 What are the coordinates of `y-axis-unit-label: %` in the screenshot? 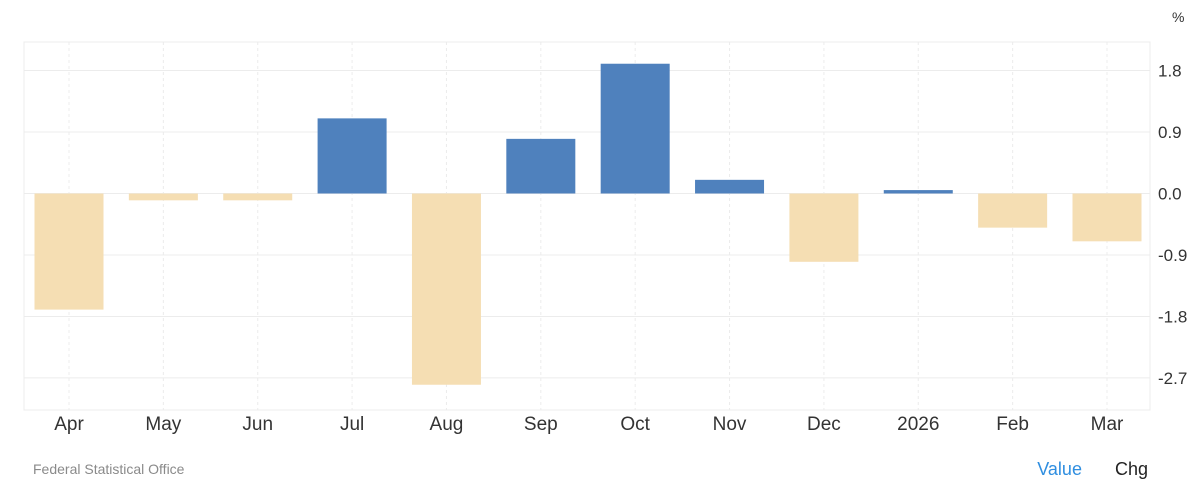 It's located at (1178, 17).